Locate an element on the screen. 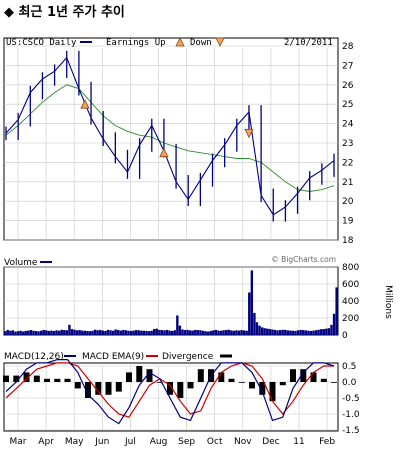 Image resolution: width=403 pixels, height=459 pixels. price-tick-label: 26 is located at coordinates (348, 86).